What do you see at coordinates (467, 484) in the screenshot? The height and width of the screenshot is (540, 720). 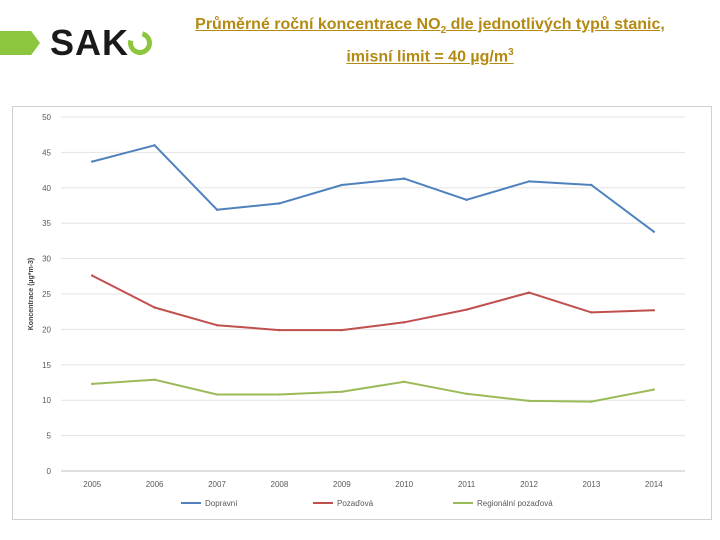 I see `x-tick-label: 2011` at bounding box center [467, 484].